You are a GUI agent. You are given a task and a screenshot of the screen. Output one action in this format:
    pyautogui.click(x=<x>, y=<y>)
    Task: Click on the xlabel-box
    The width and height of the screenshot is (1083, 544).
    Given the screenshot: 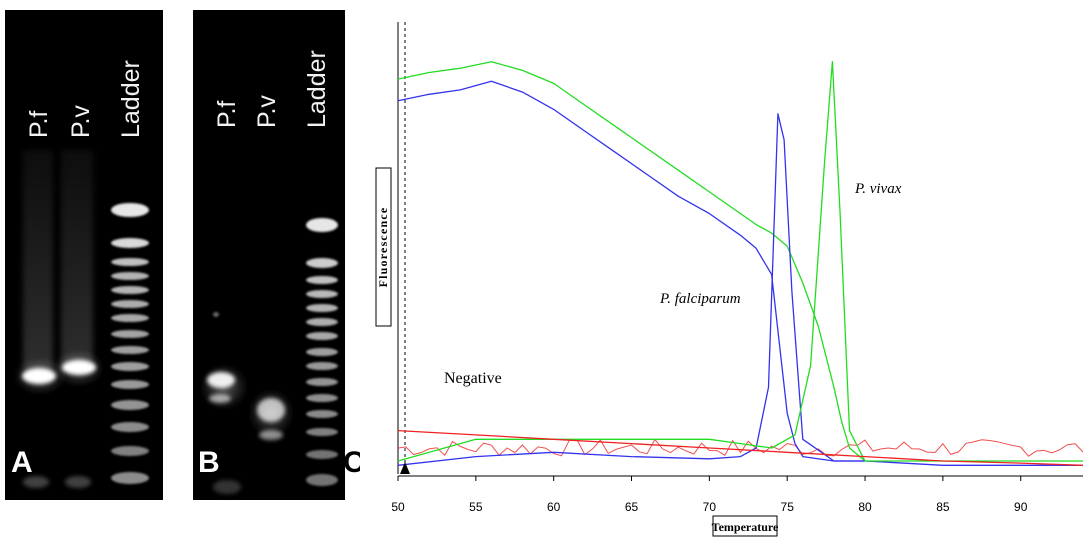 What is the action you would take?
    pyautogui.click(x=745, y=526)
    